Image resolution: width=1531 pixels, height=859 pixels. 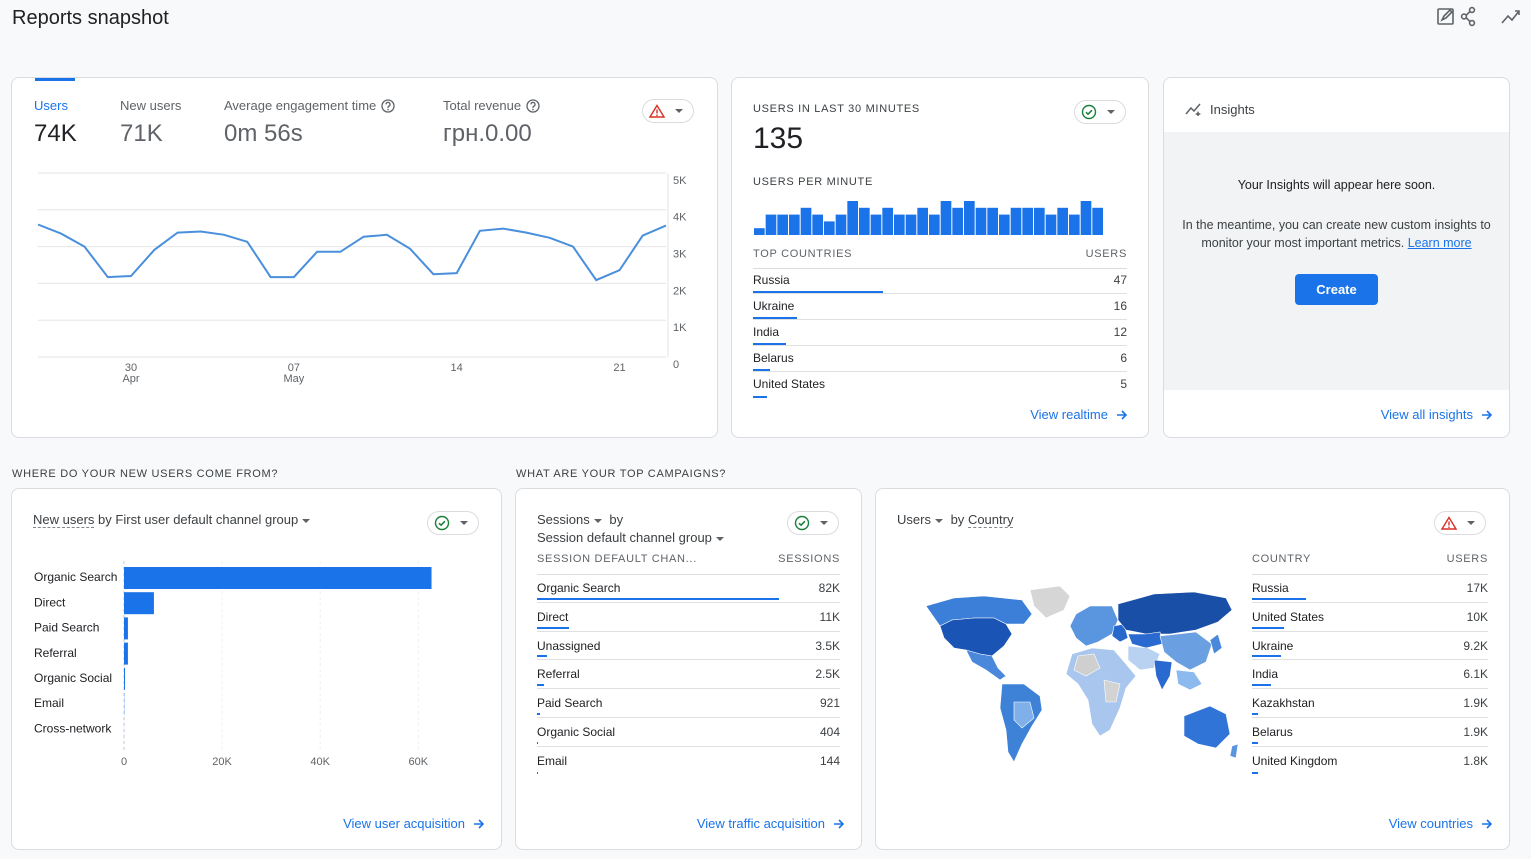 What do you see at coordinates (680, 328) in the screenshot?
I see `y-tick-label: 1K` at bounding box center [680, 328].